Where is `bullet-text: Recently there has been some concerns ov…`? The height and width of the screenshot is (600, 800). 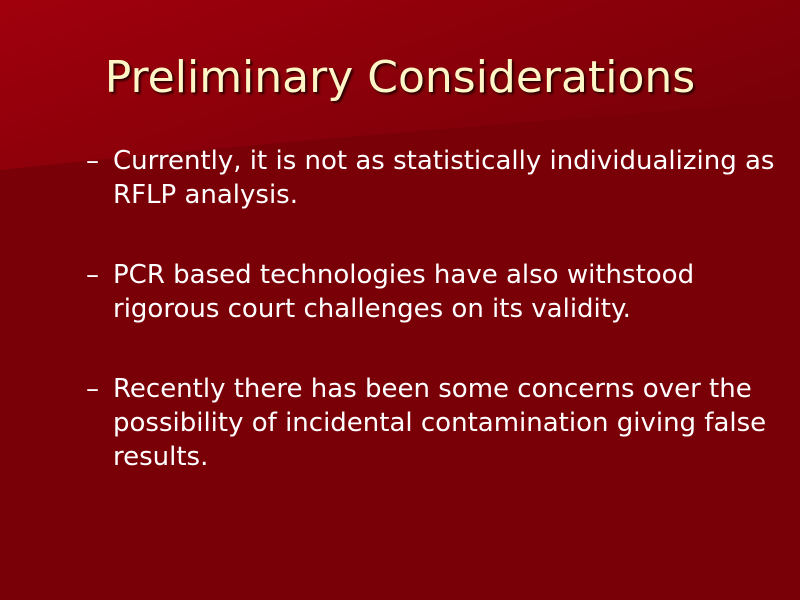 bullet-text: Recently there has been some concerns ov… is located at coordinates (440, 423).